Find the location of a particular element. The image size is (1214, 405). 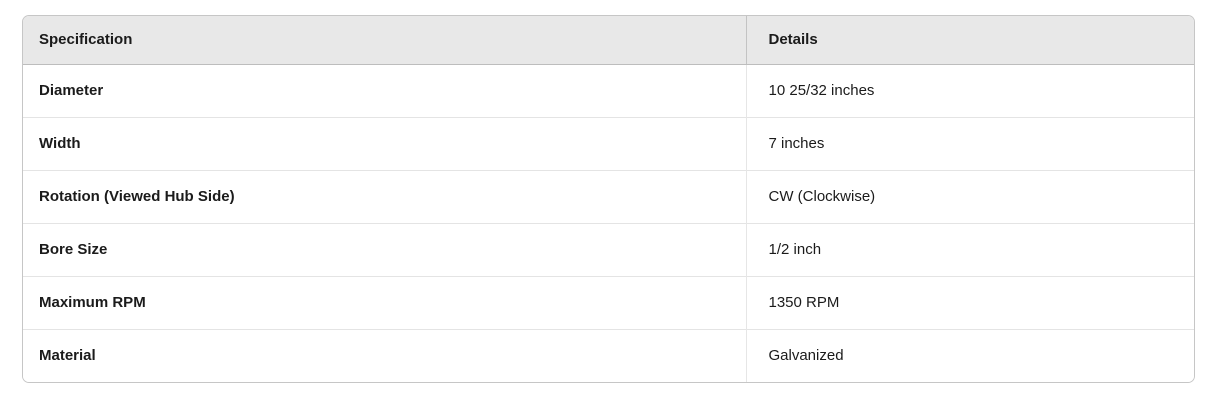

spec-value-rotation: CW (Clockwise) is located at coordinates (970, 196).